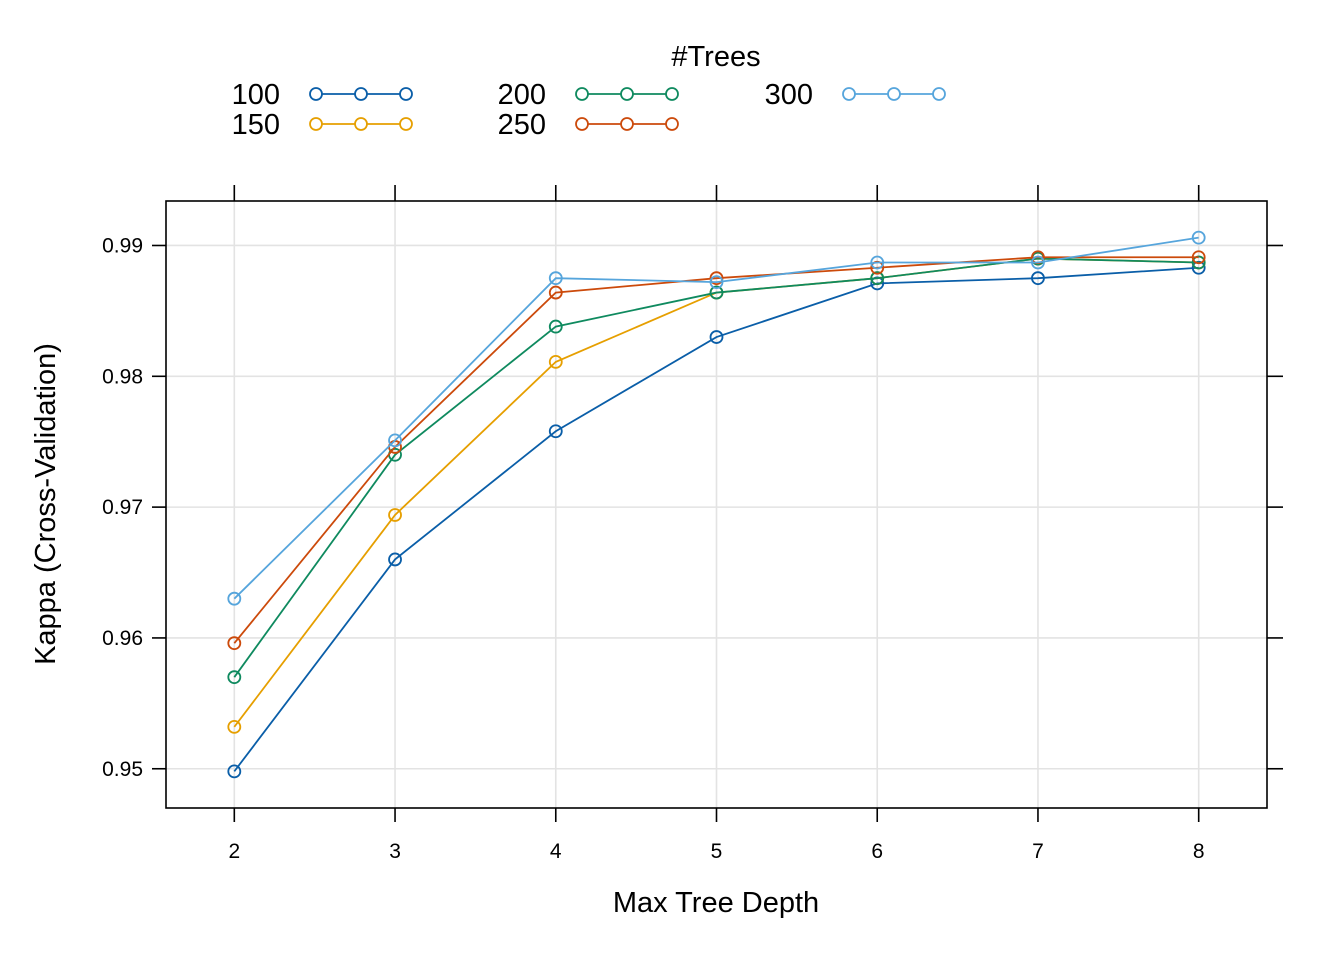 This screenshot has height=960, width=1344. What do you see at coordinates (522, 125) in the screenshot?
I see `legend-label: 250` at bounding box center [522, 125].